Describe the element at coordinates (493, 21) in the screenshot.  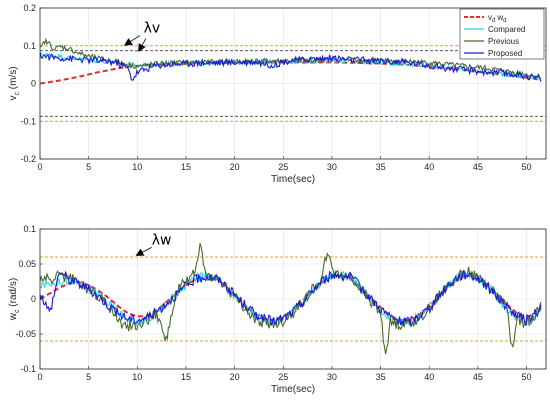
I see `legend-v-sub: d` at that location.